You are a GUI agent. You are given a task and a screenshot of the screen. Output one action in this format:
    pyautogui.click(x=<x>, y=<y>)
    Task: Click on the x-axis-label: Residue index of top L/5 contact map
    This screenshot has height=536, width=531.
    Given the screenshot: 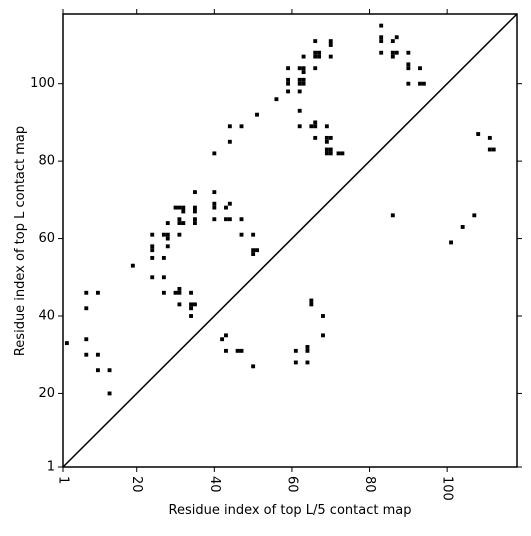 What is the action you would take?
    pyautogui.click(x=290, y=510)
    